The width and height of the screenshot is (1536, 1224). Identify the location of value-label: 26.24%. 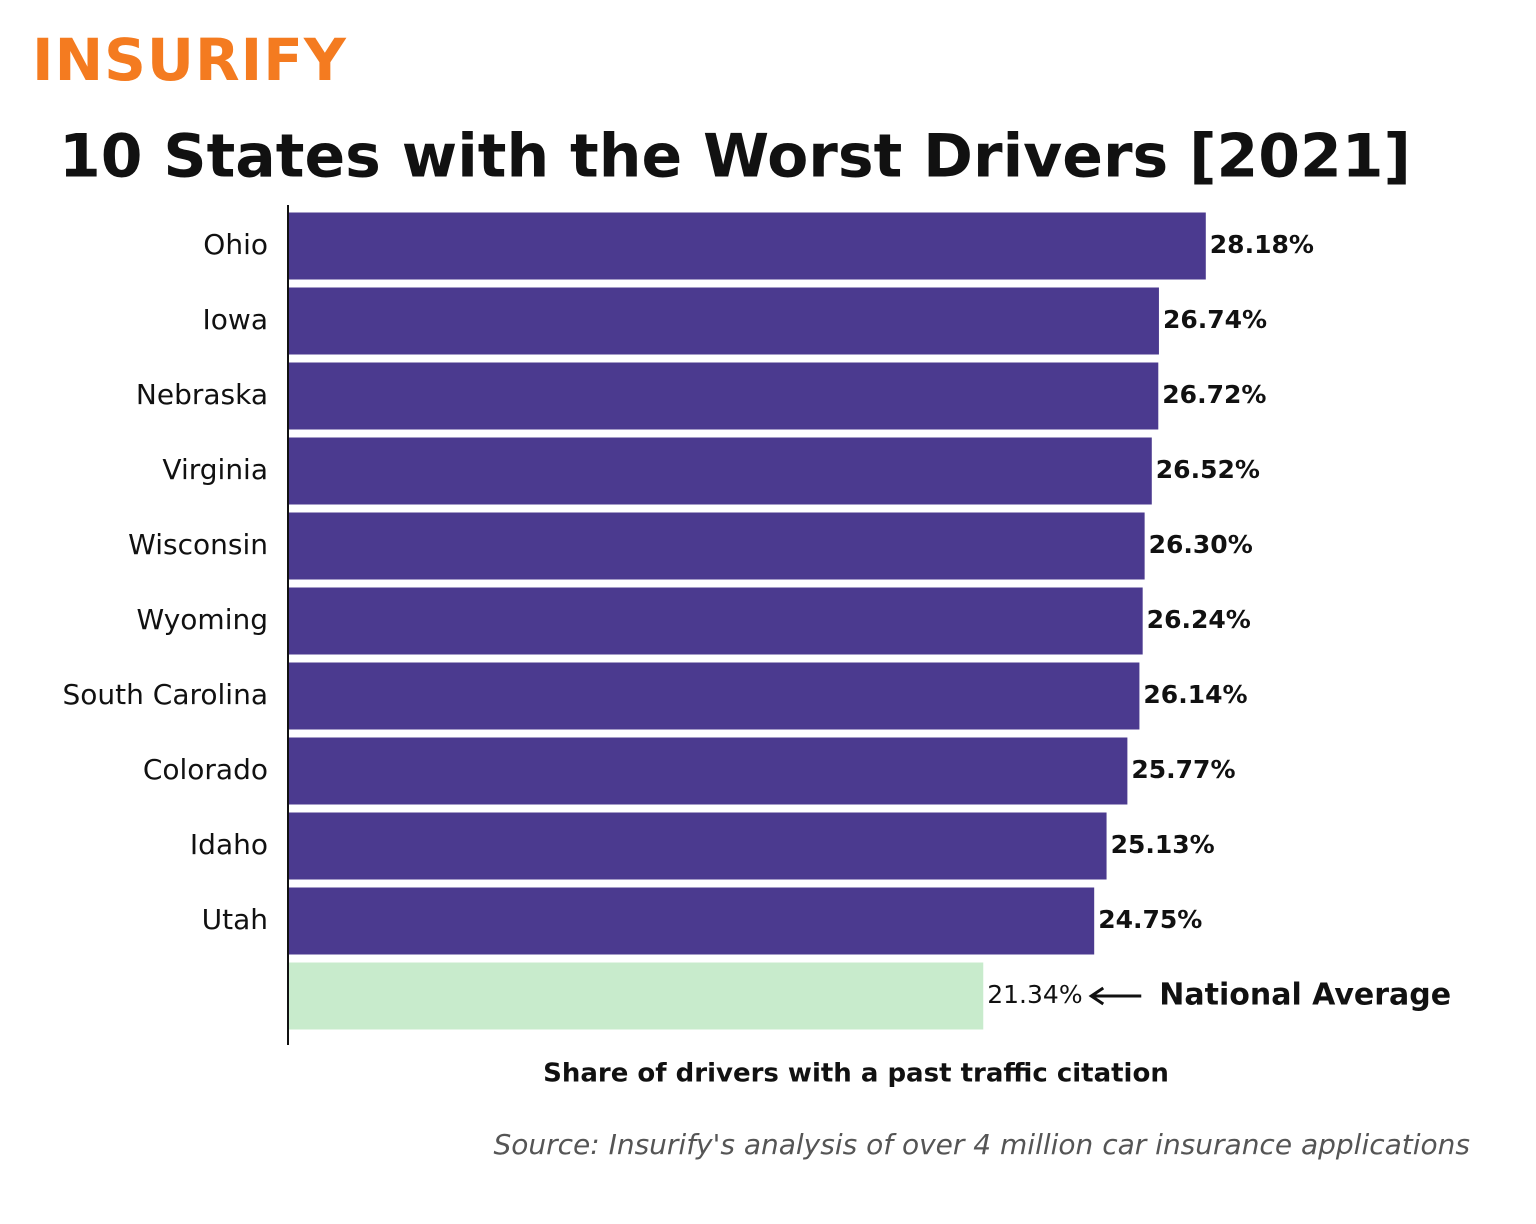
(1199, 619).